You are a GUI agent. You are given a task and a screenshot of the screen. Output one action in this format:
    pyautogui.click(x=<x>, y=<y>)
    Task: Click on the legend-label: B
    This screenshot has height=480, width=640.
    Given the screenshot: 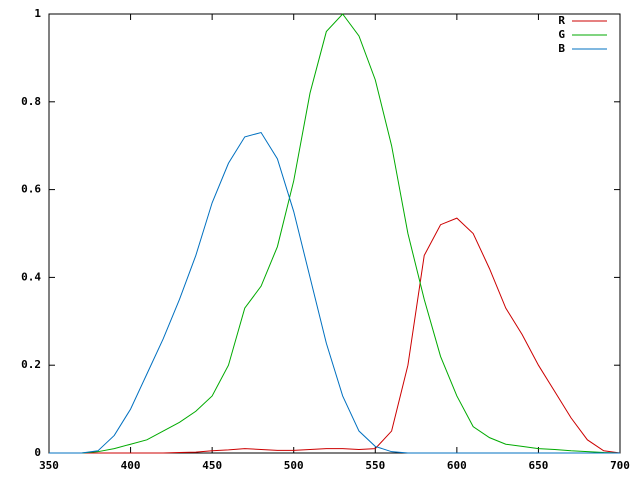 What is the action you would take?
    pyautogui.click(x=561, y=48)
    